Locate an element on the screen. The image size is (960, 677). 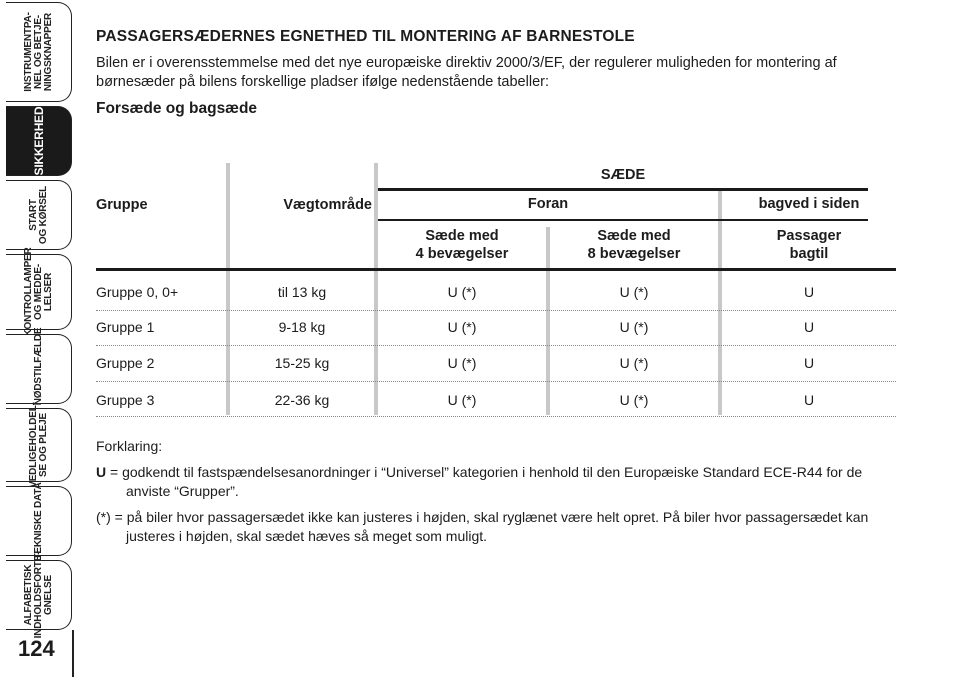
row-group: Gruppe 1 is located at coordinates (125, 327).